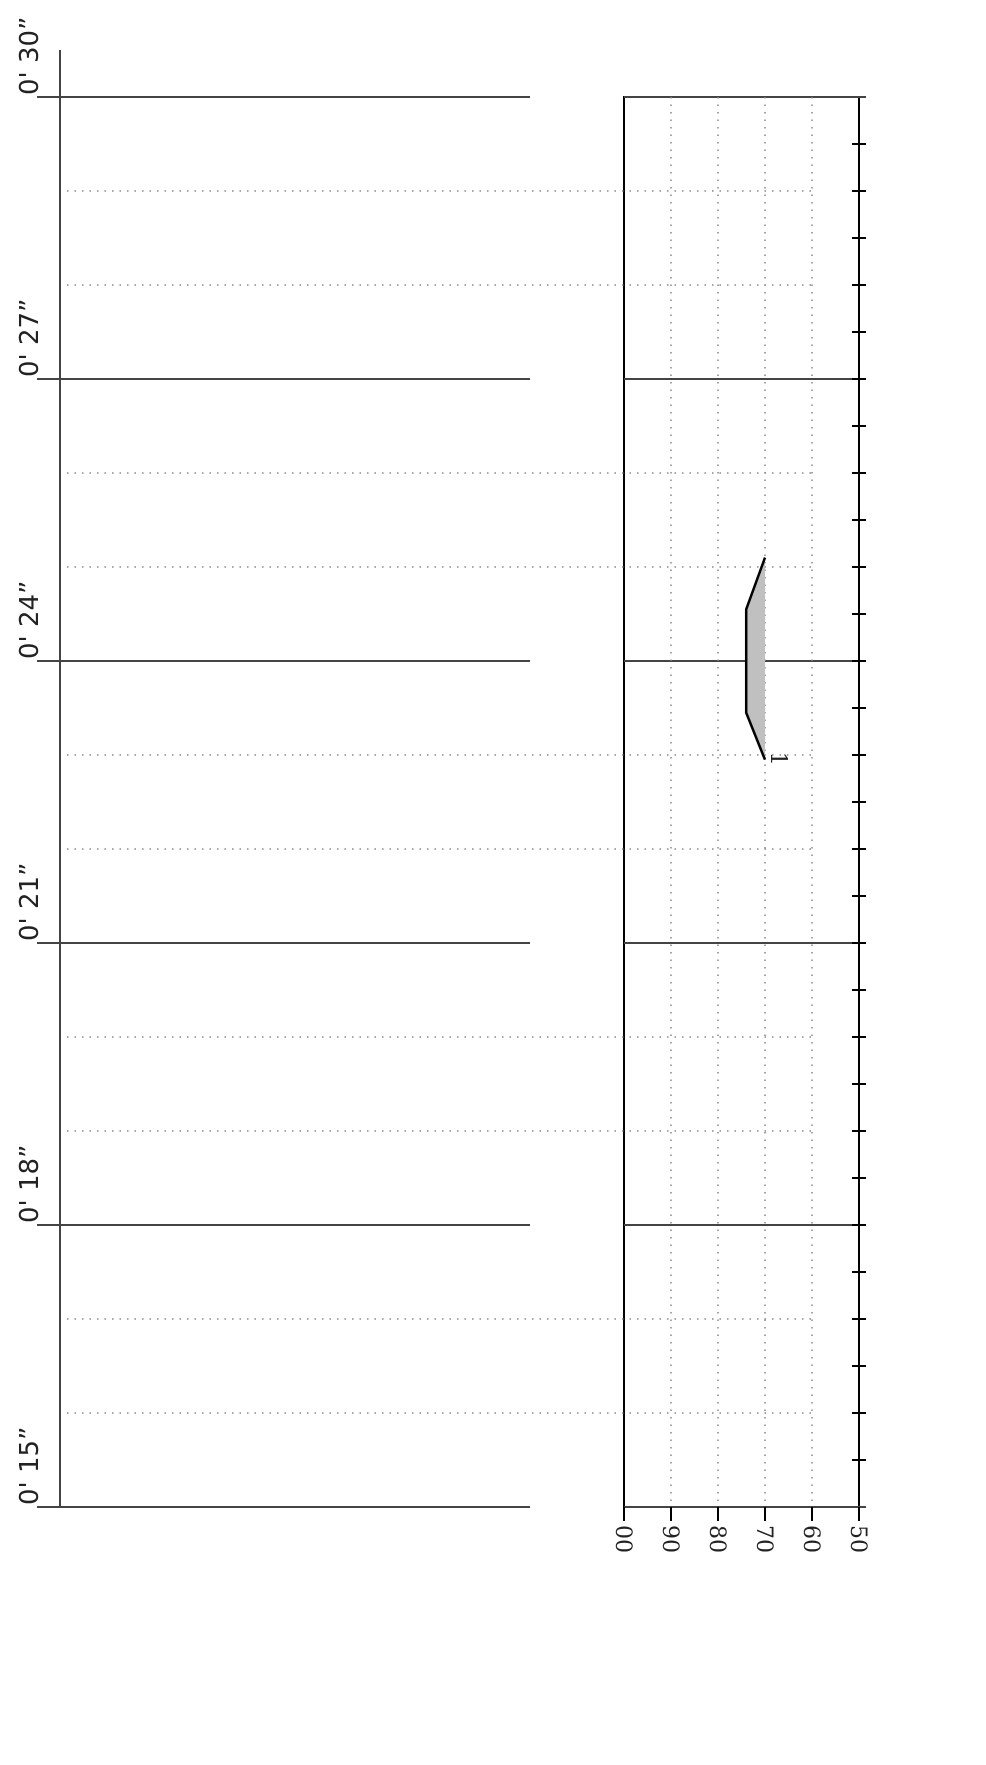  I want to click on x-tick-label: 0' 27”, so click(30, 337).